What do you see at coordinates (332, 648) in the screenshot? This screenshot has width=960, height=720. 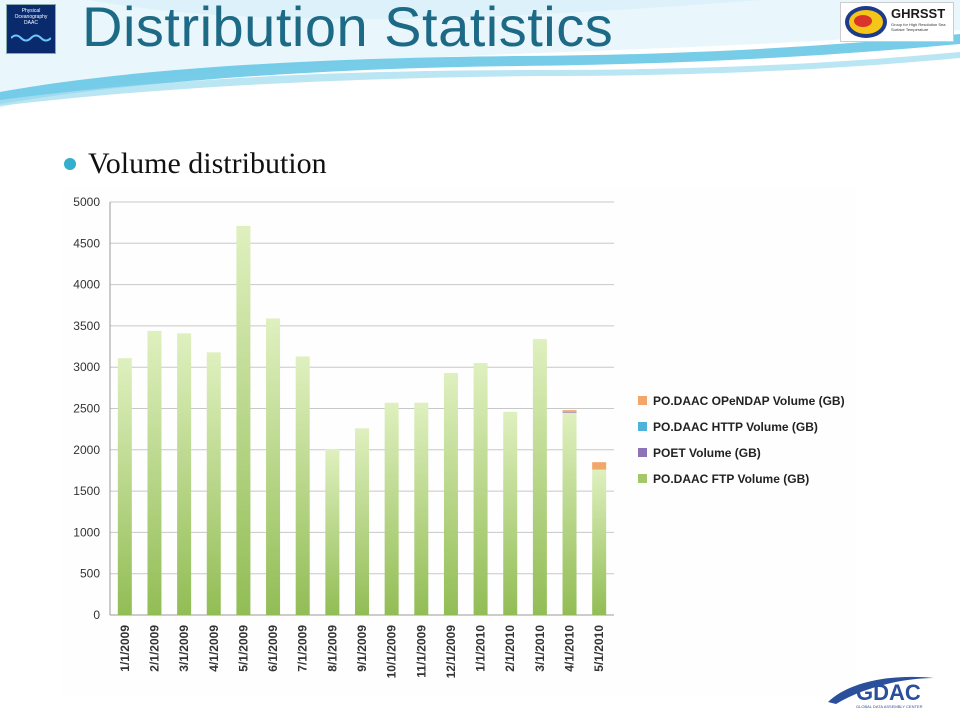 I see `x-tick-label: 8/1/2009` at bounding box center [332, 648].